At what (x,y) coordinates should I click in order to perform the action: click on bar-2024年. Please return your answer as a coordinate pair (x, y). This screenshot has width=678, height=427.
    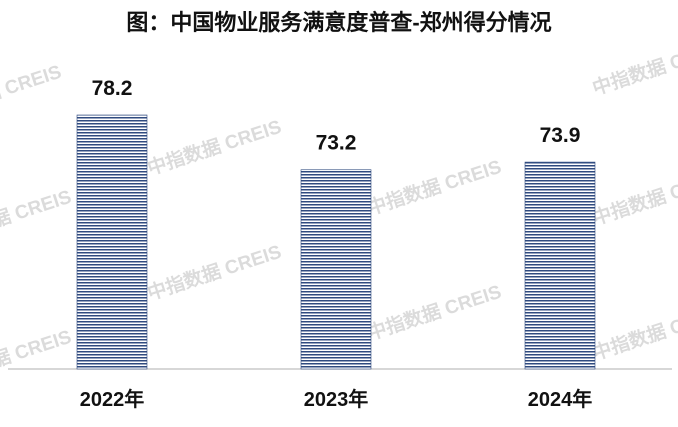
    Looking at the image, I should click on (560, 265).